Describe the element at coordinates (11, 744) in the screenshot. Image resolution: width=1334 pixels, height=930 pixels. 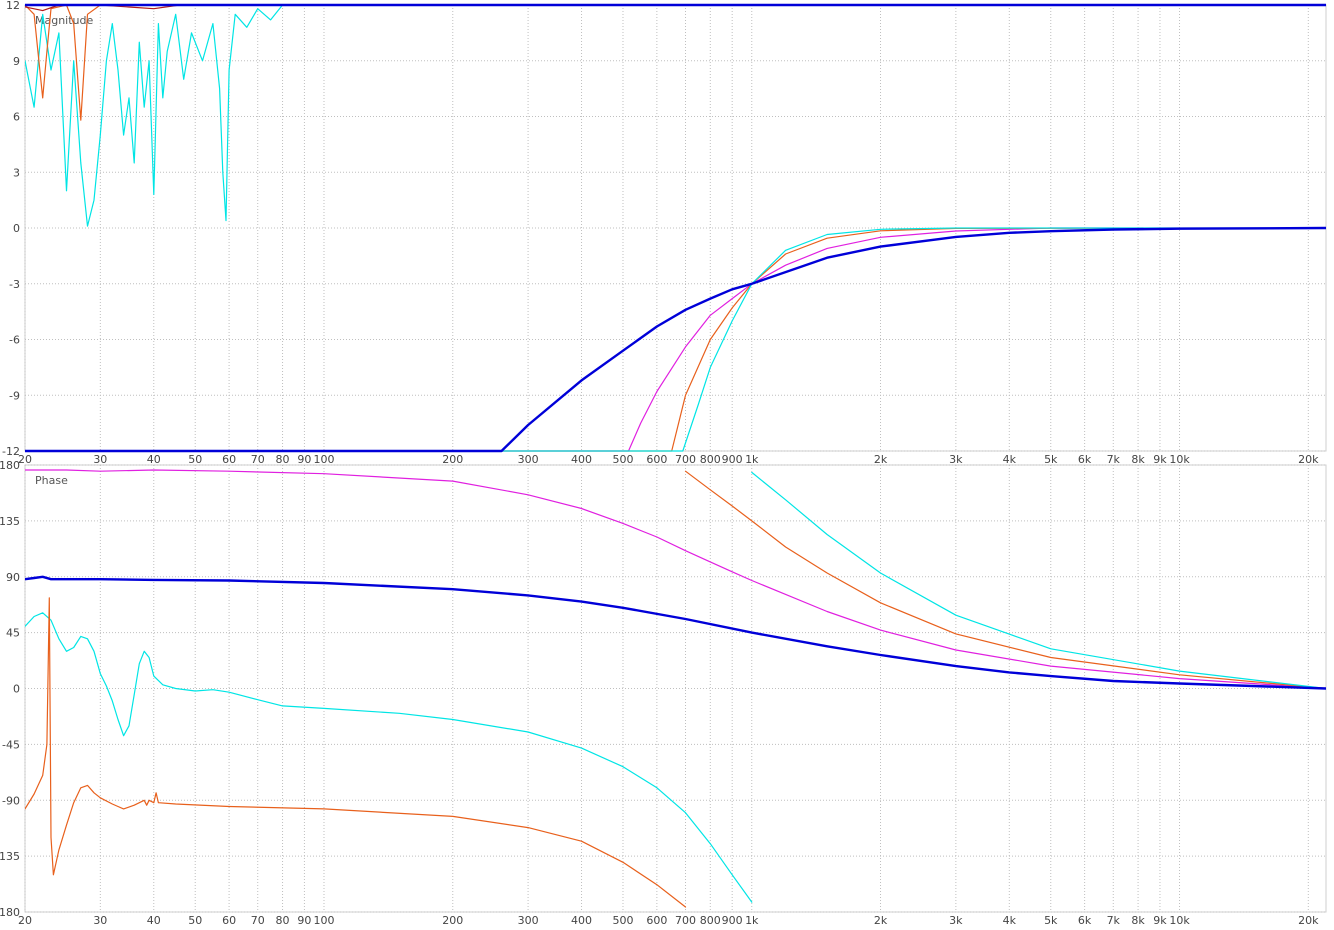
I see `y-tick-label: -45` at that location.